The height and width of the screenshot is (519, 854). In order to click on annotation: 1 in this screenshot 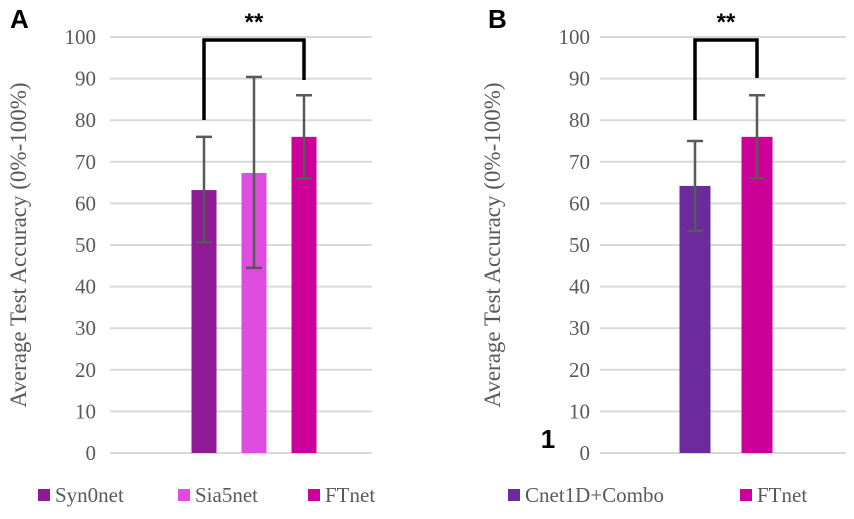, I will do `click(548, 439)`.